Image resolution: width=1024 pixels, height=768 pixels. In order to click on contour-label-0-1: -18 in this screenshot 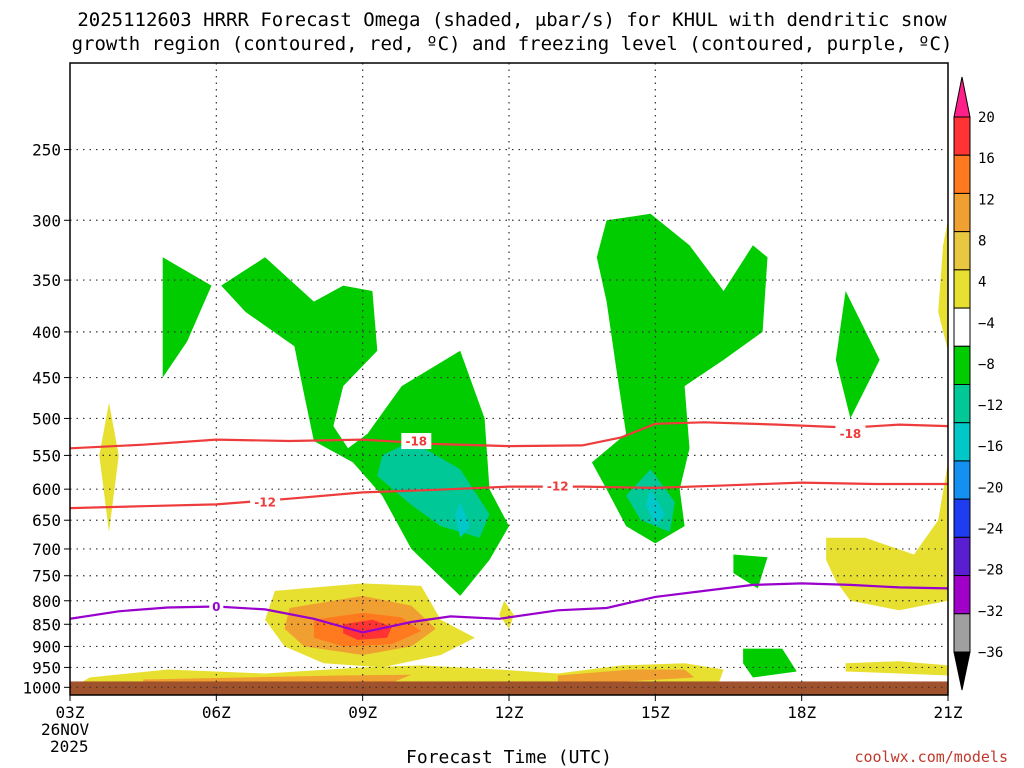, I will do `click(851, 434)`.